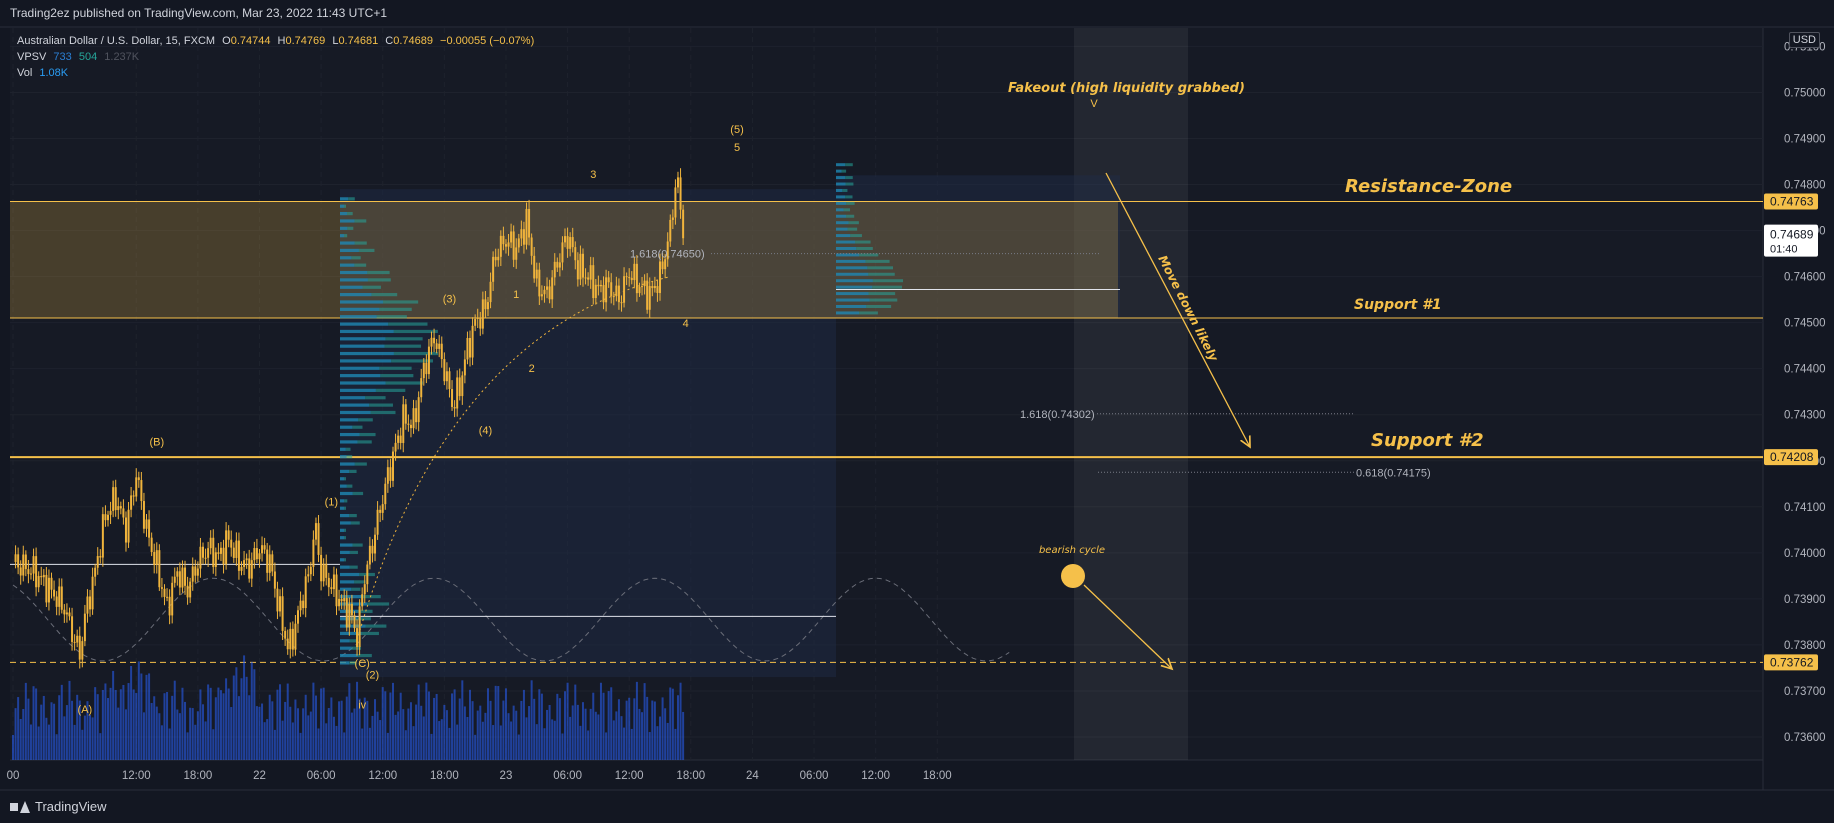 Image resolution: width=1834 pixels, height=823 pixels. Describe the element at coordinates (43, 73) in the screenshot. I see `volume-legend: Vol 1.08K` at that location.